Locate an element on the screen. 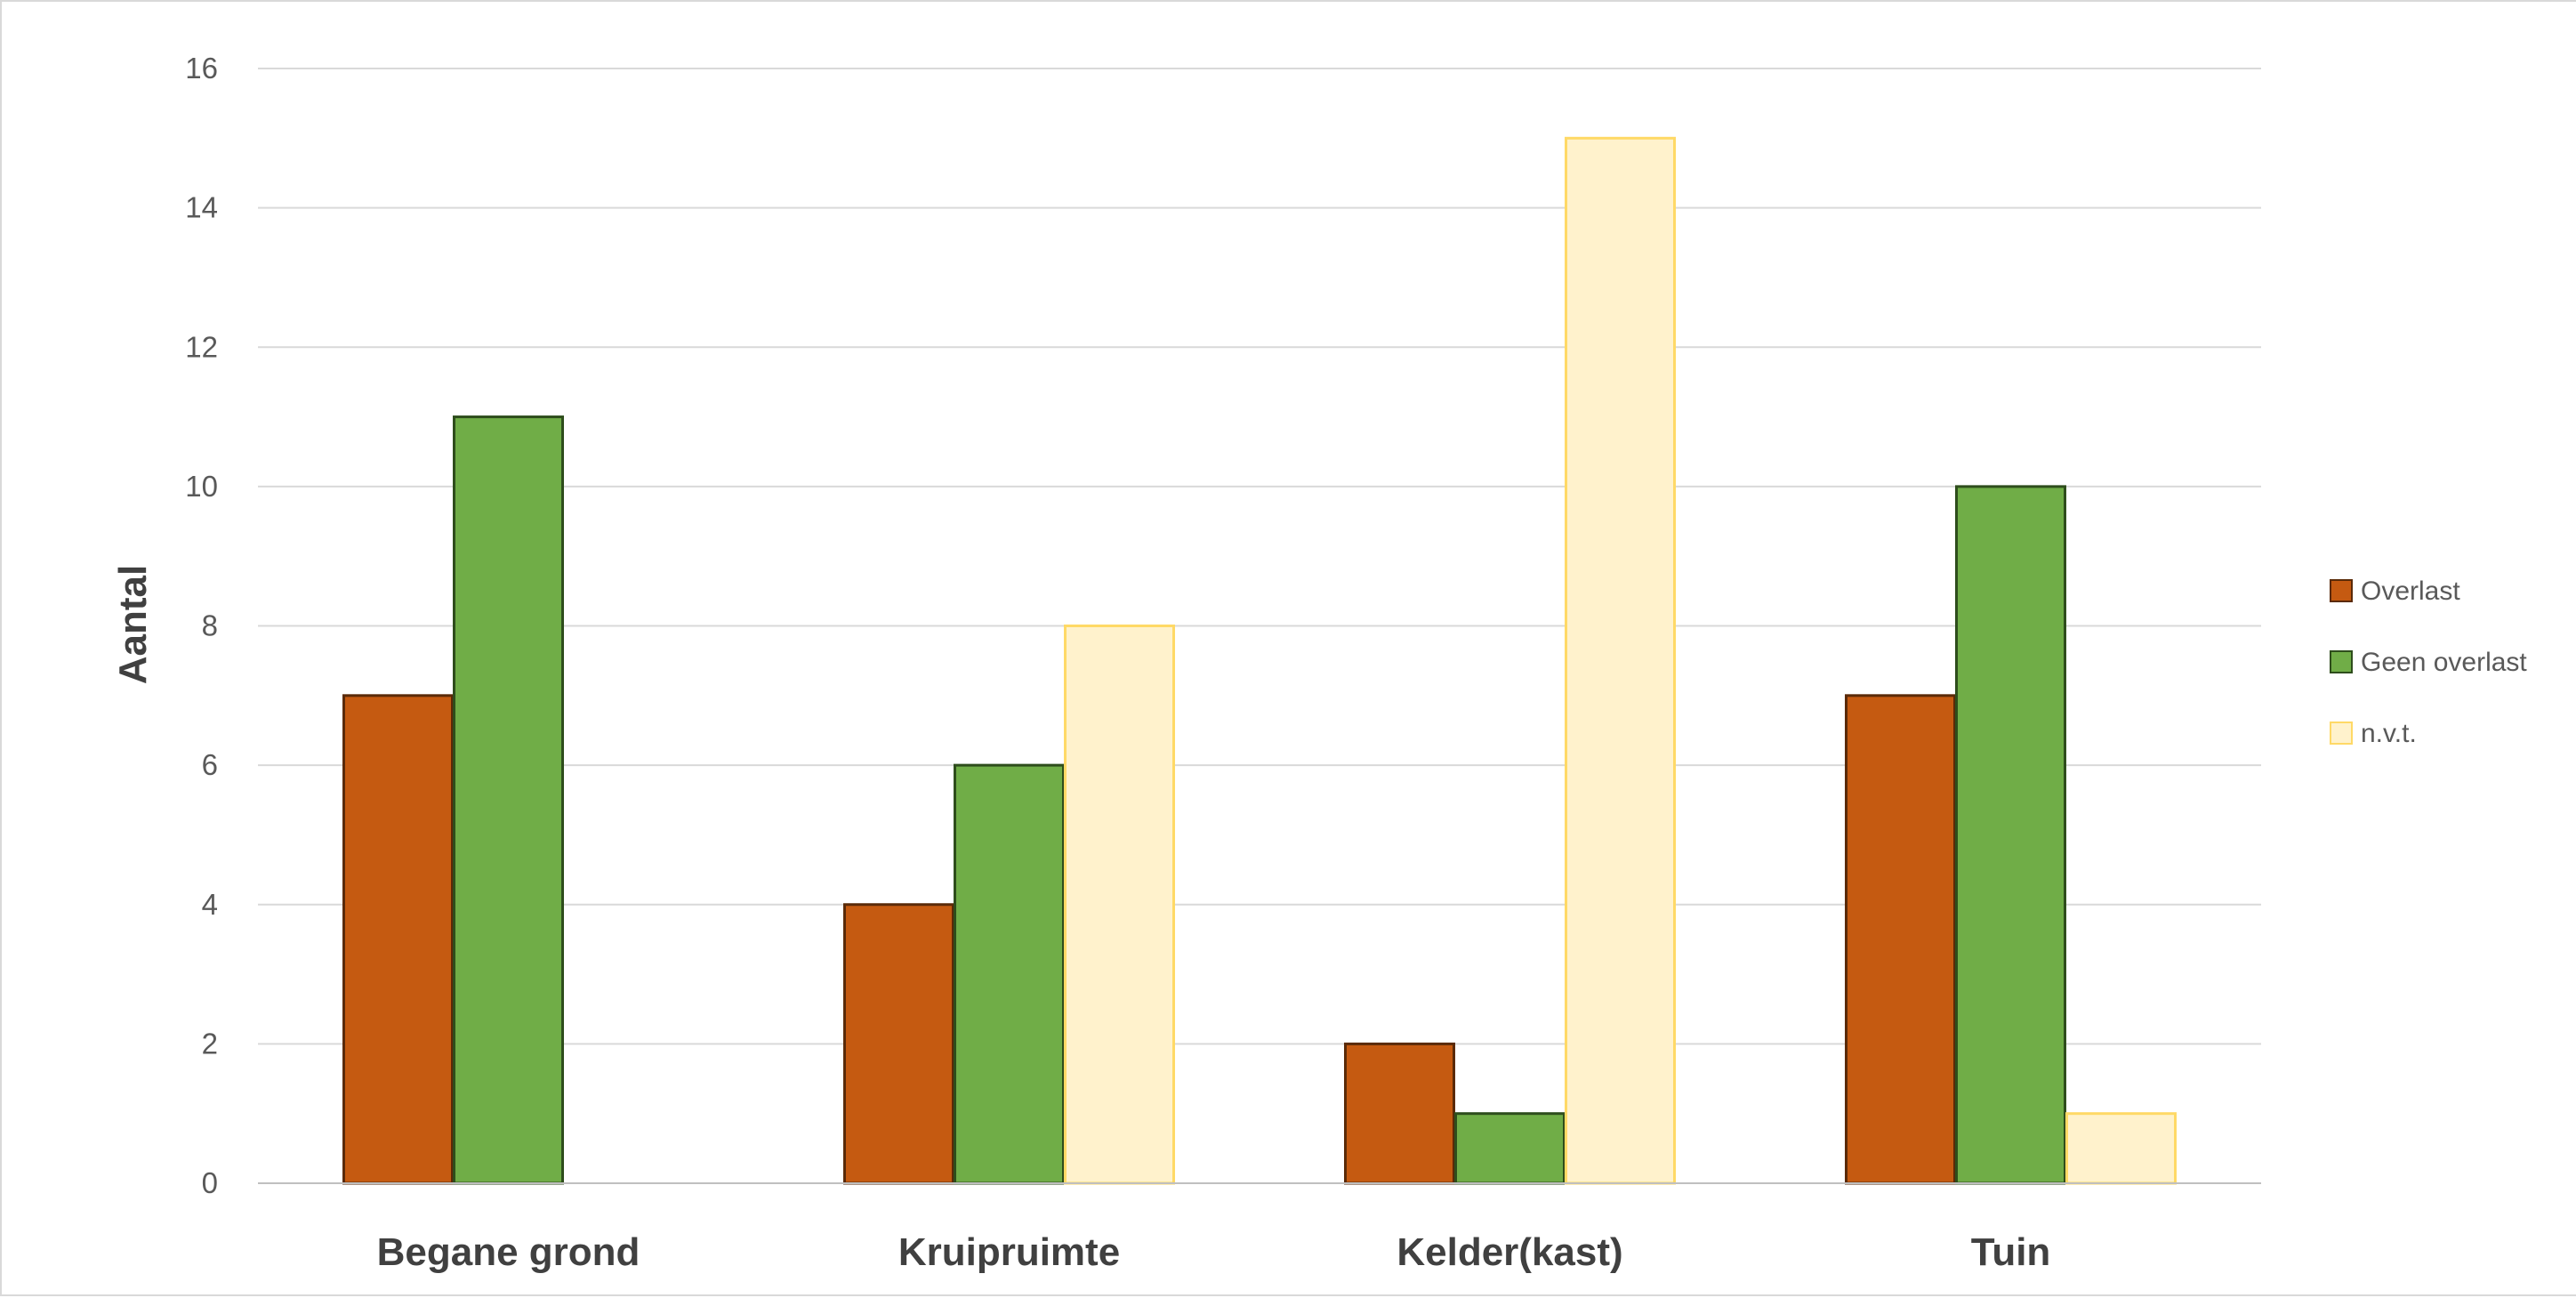  x-category-label: Kelder(kast) is located at coordinates (1509, 1252).